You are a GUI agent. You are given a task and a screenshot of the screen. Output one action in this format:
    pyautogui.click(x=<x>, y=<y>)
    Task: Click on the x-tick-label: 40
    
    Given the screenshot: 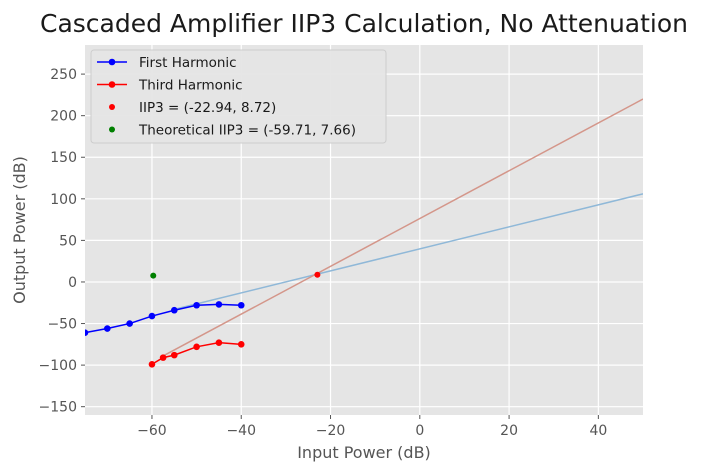 What is the action you would take?
    pyautogui.click(x=598, y=431)
    